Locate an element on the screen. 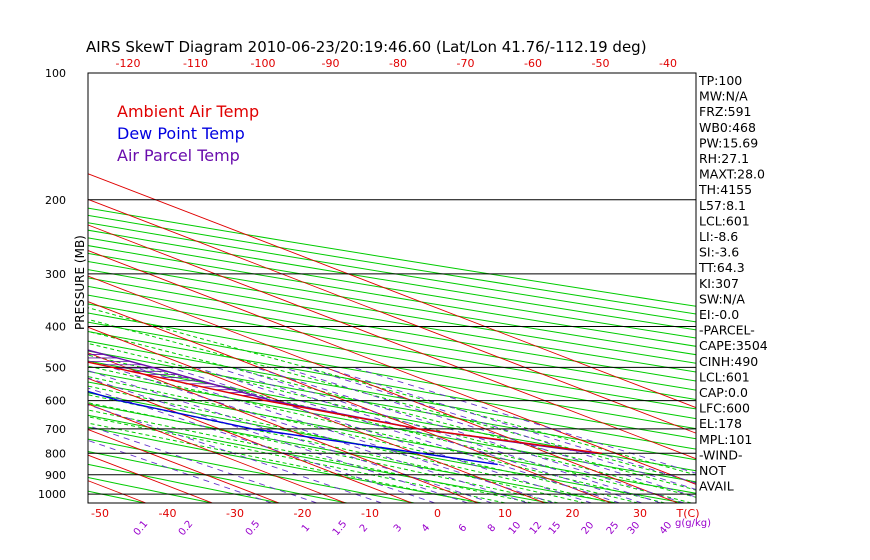 This screenshot has width=870, height=560. mixing-ratio-tick-label: 10 is located at coordinates (515, 528).